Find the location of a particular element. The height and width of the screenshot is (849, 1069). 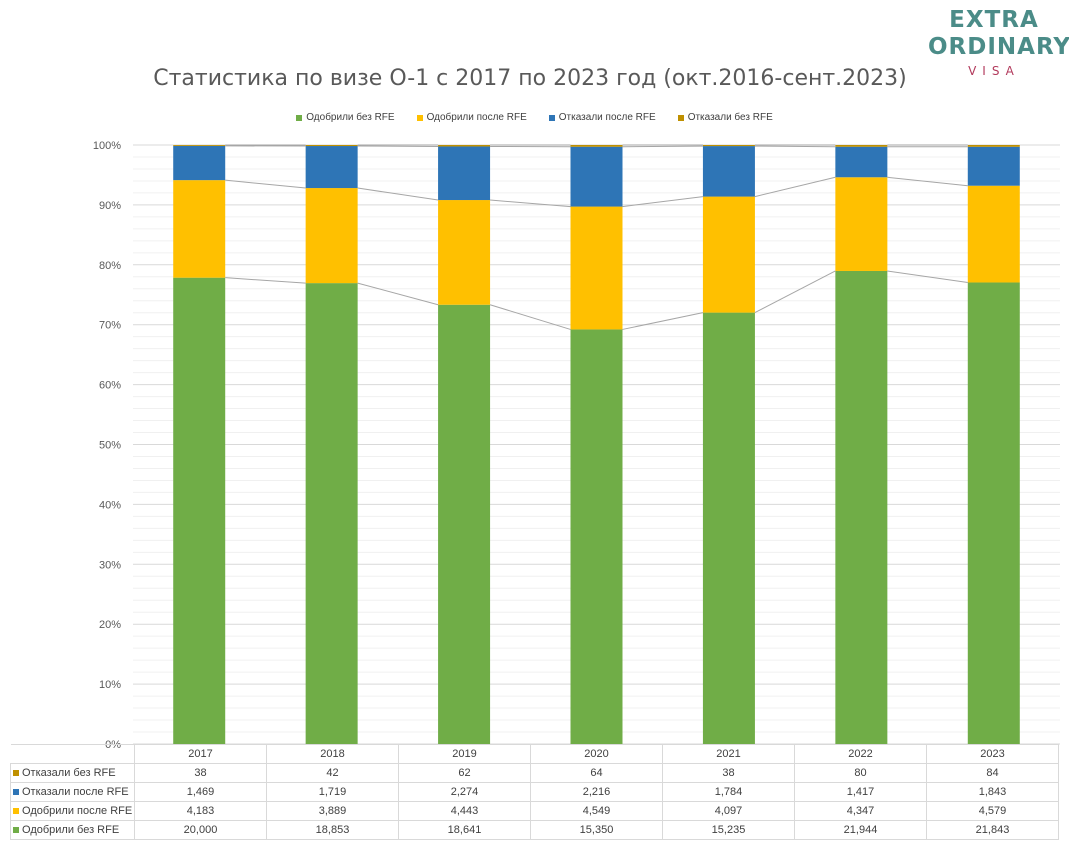

legend-label-approved-no-rfe: Одобрили без RFE is located at coordinates (350, 117).